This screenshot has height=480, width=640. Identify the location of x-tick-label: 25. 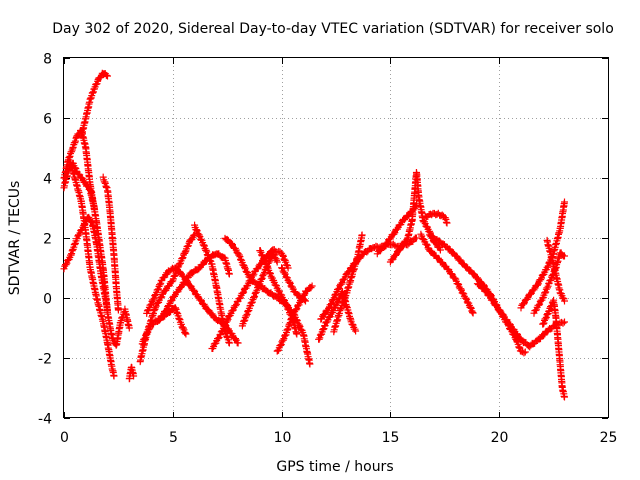
(609, 438).